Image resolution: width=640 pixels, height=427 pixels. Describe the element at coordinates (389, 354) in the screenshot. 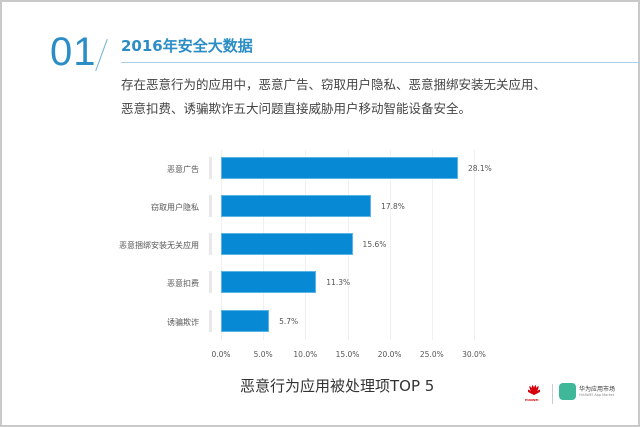

I see `x-tick-label: 20.0%` at that location.